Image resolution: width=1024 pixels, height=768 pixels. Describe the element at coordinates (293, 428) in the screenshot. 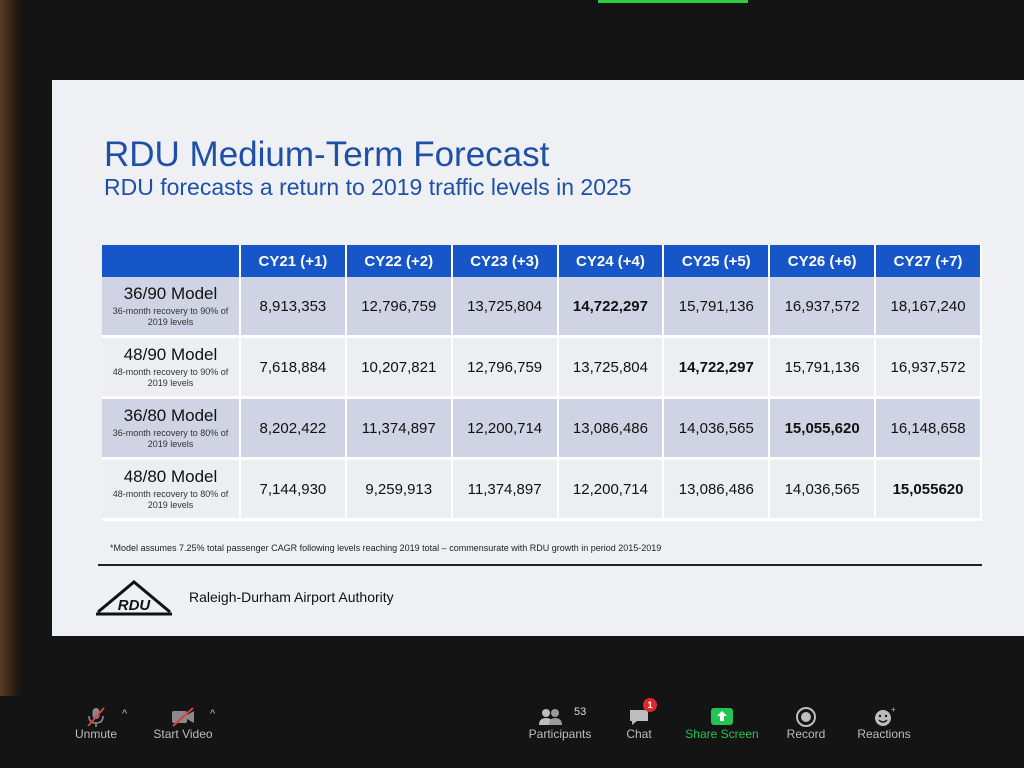

I see `forecast-value-cell: 8,202,422` at that location.